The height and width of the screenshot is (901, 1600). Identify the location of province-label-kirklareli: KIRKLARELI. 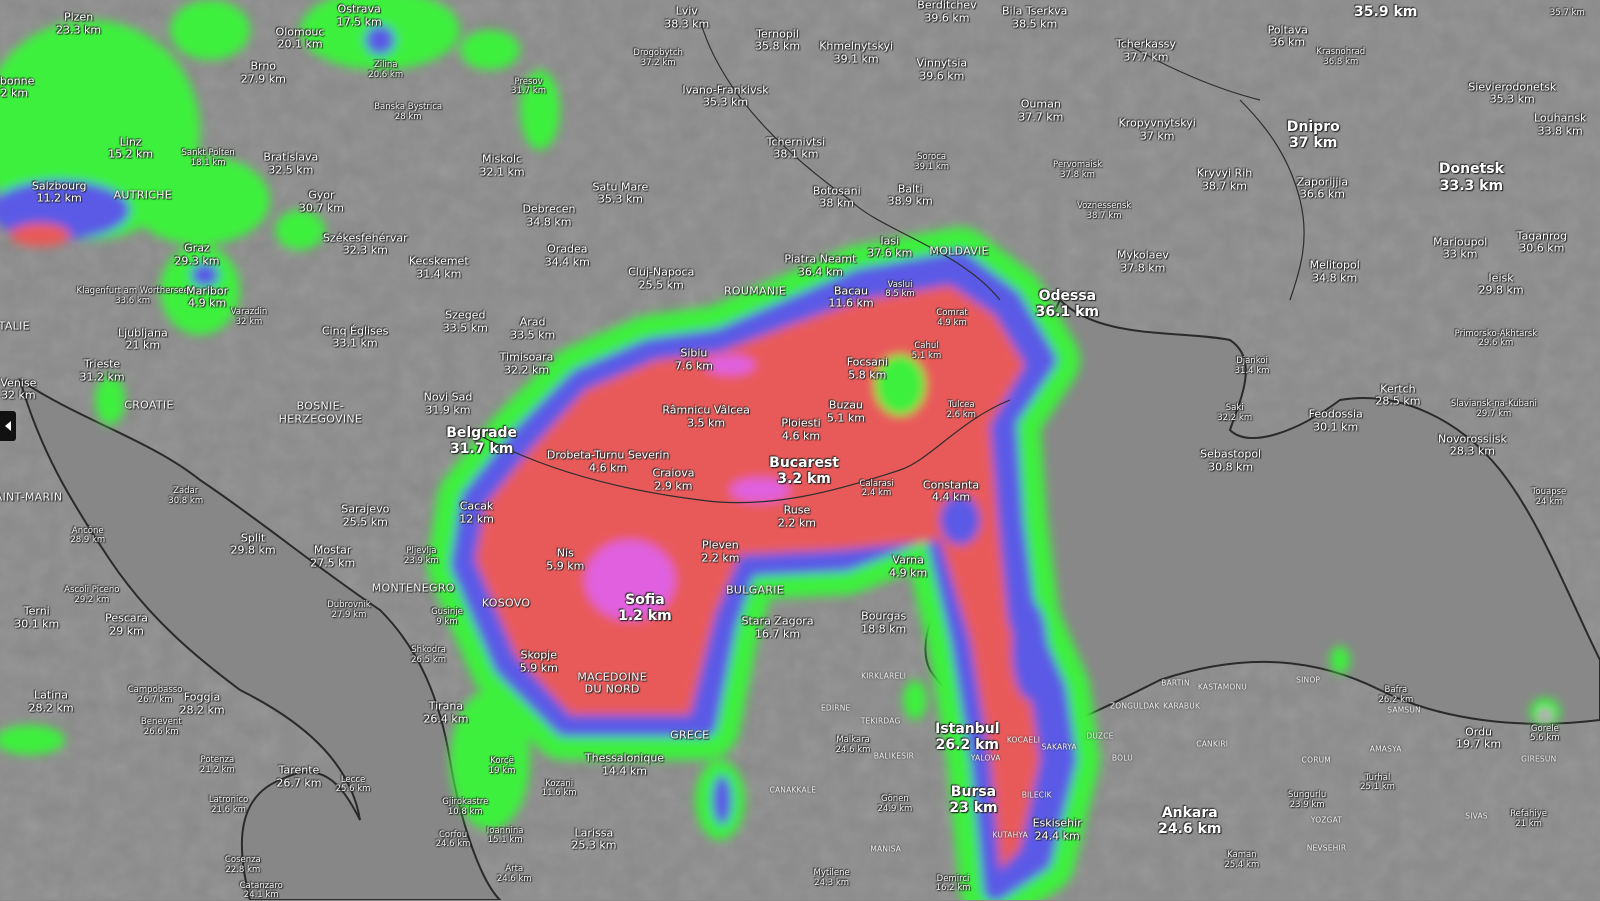
(884, 675).